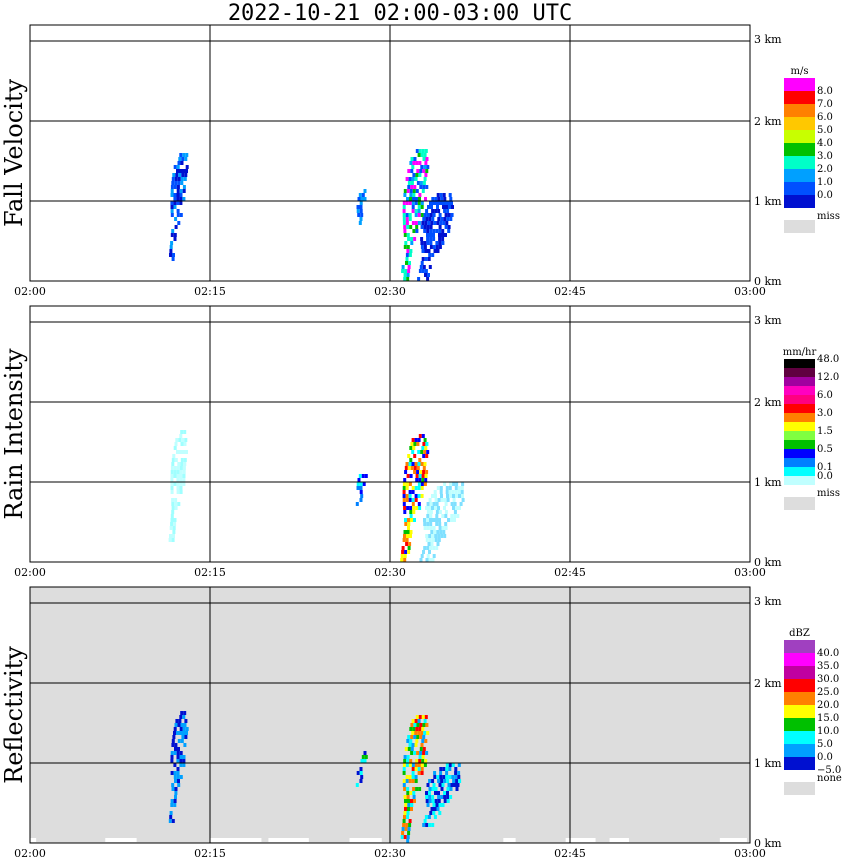 The image size is (850, 868). What do you see at coordinates (210, 853) in the screenshot?
I see `x-tick-label: 02:15` at bounding box center [210, 853].